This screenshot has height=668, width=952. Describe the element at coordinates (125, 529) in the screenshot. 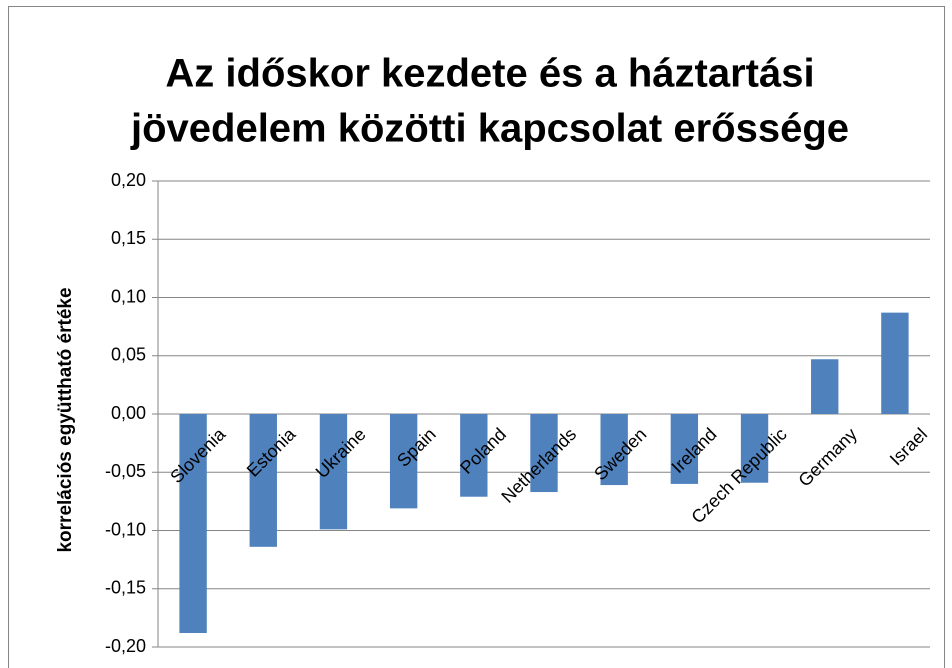

I see `y-tick-label: -0,10` at that location.